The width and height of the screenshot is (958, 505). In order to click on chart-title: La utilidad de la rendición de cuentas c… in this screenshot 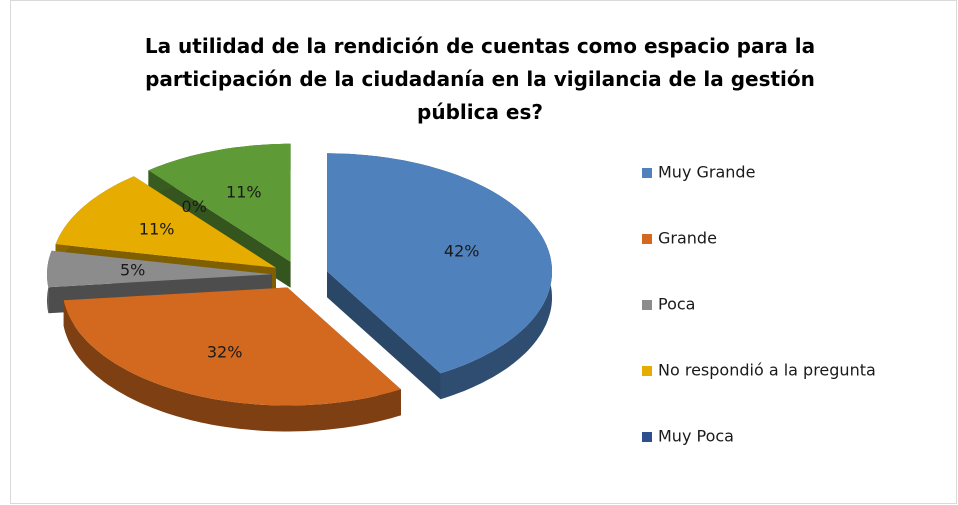, I will do `click(480, 79)`.